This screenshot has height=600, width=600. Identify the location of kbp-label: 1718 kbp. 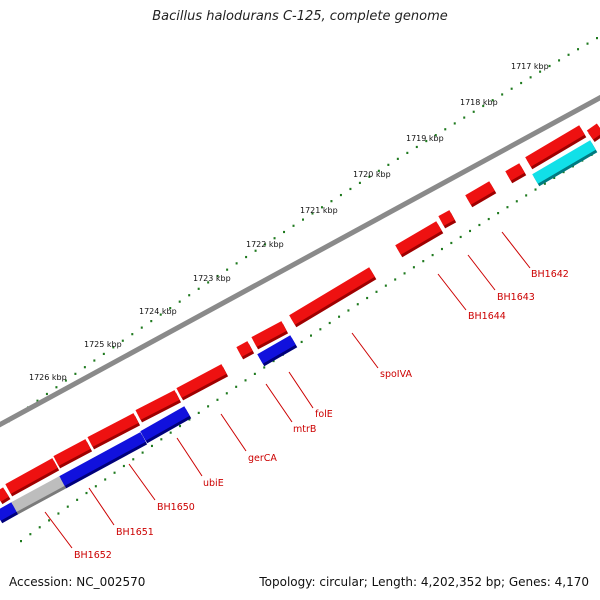
(479, 102).